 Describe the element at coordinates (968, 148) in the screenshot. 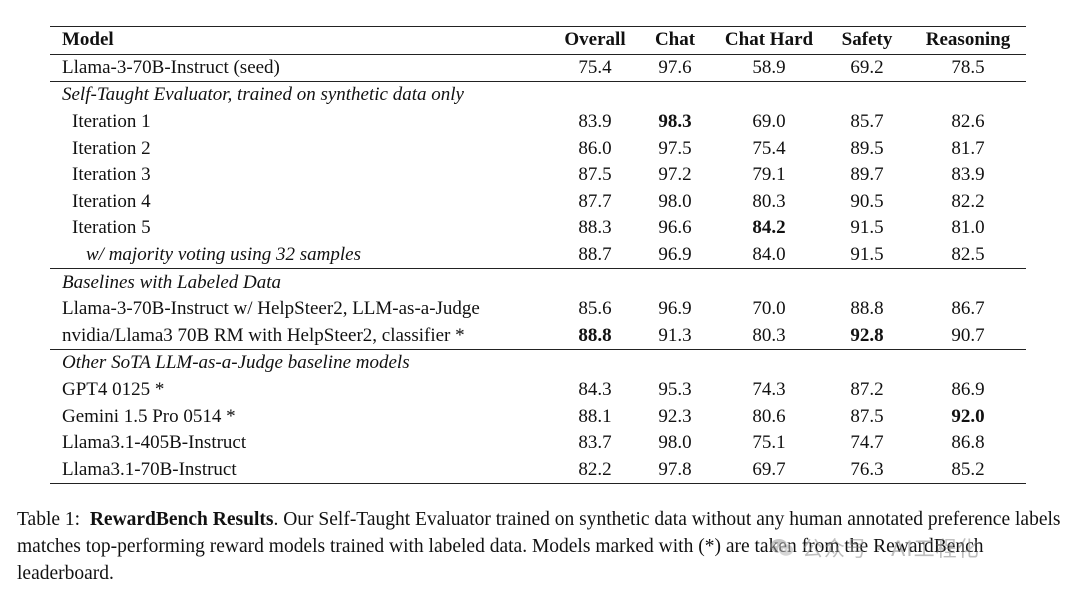

I see `score-cell-reasoning: 81.7` at that location.